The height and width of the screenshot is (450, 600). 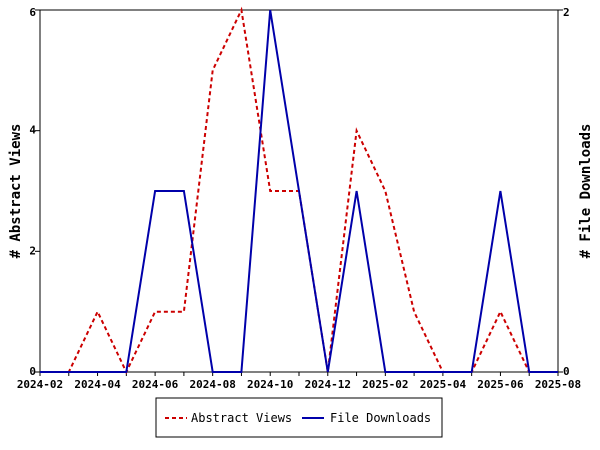 What do you see at coordinates (155, 384) in the screenshot?
I see `x-tick-label: 2024-06` at bounding box center [155, 384].